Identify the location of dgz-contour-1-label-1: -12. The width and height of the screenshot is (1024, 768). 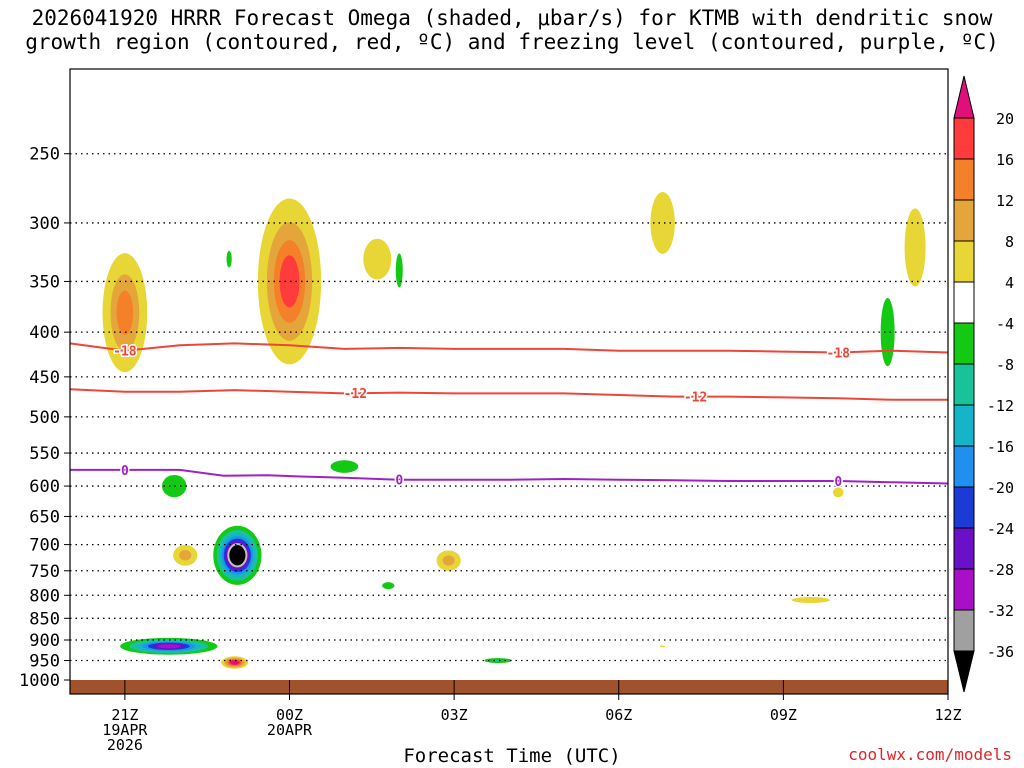
(695, 398).